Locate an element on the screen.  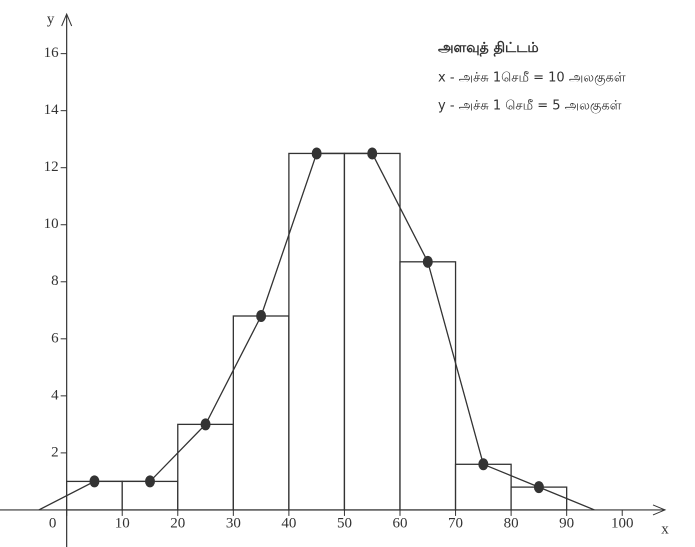
y-axis-label: y is located at coordinates (51, 19).